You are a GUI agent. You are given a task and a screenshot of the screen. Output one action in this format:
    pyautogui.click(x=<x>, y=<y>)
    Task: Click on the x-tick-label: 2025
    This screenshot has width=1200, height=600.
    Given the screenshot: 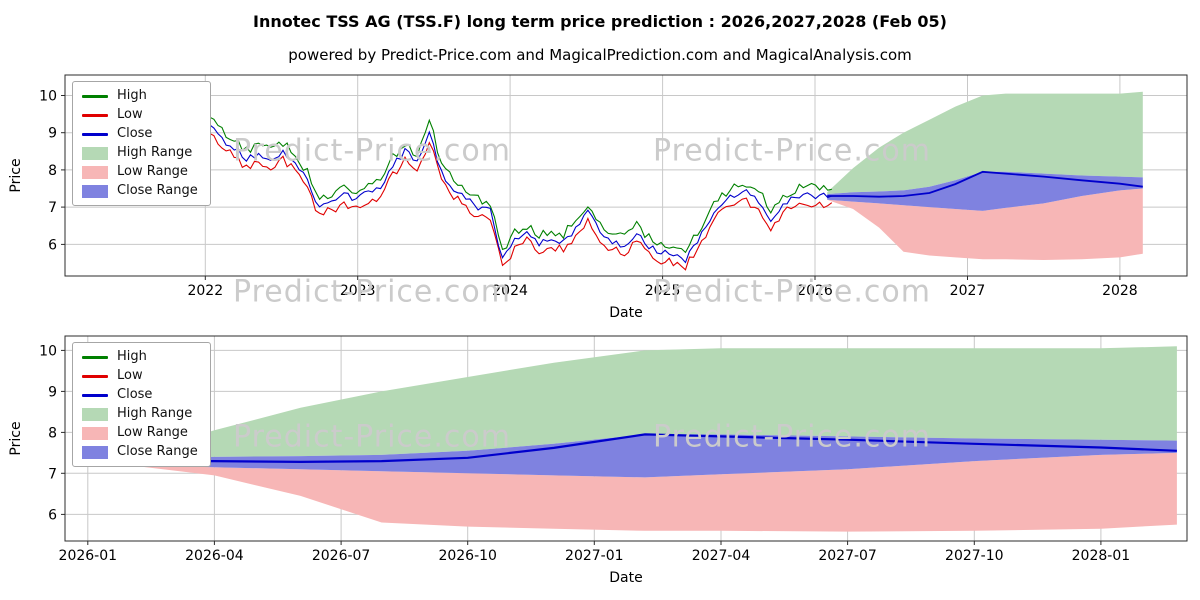 What is the action you would take?
    pyautogui.click(x=663, y=291)
    